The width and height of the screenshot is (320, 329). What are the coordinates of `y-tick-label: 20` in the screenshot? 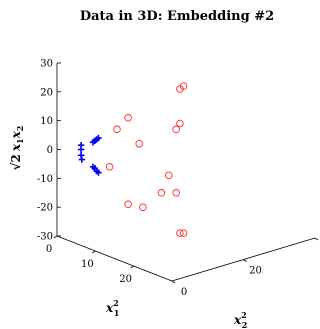 It's located at (255, 271).